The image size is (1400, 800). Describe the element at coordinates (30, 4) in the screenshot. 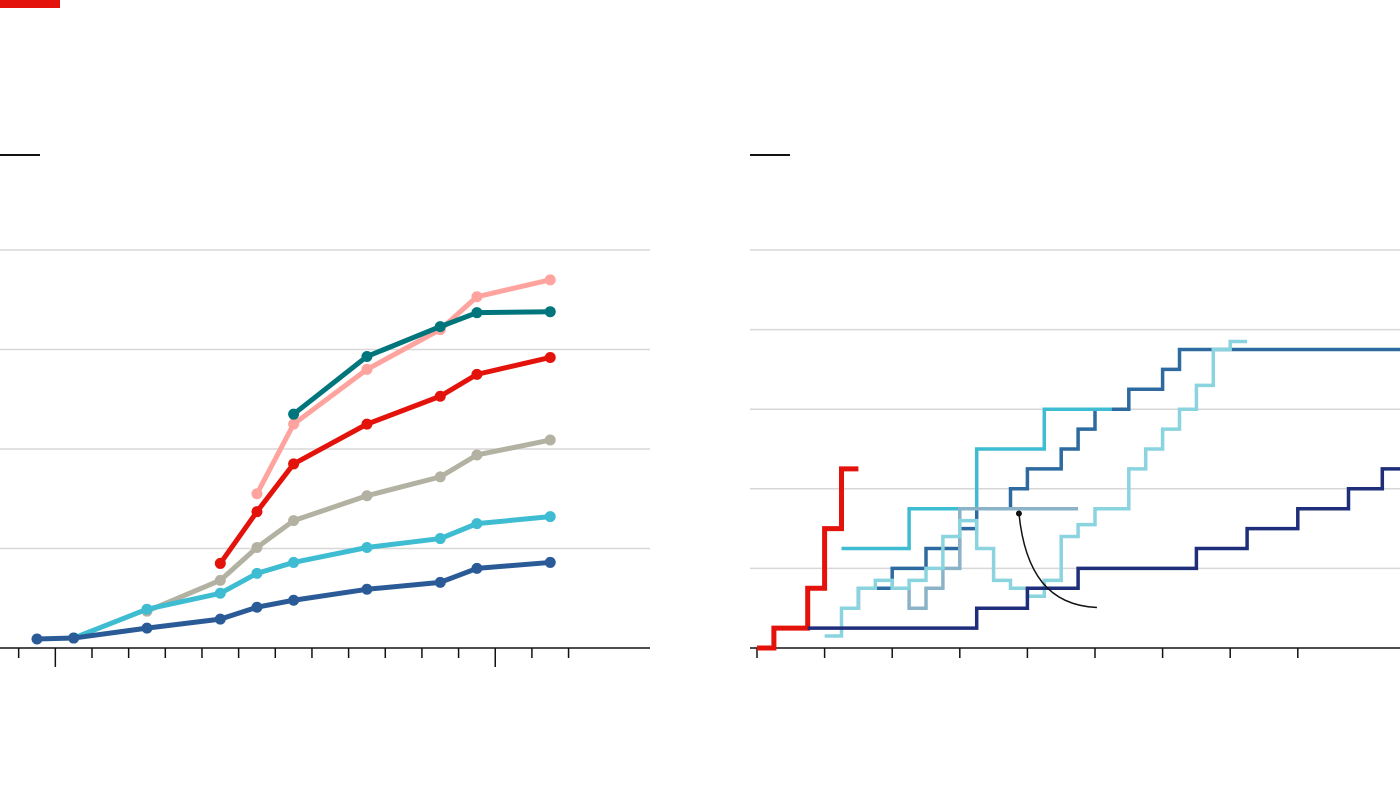

I see `brand-bar` at that location.